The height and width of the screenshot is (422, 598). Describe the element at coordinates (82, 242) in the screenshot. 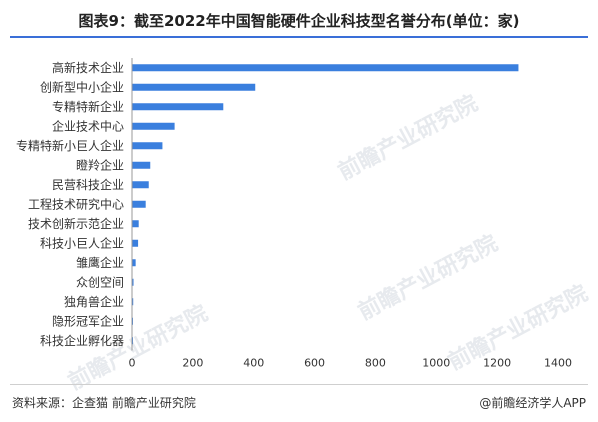

I see `category-label: 科技小巨人企业` at that location.